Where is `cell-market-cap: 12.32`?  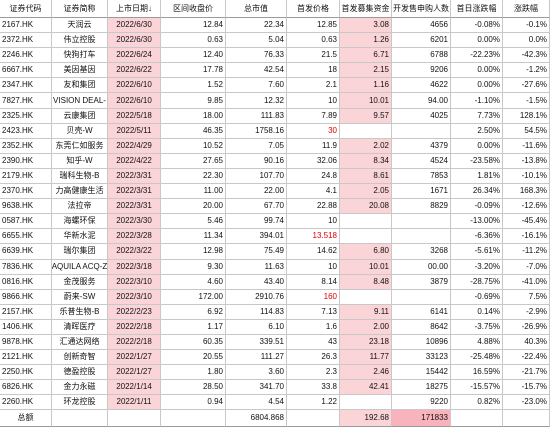
cell-market-cap: 12.32 is located at coordinates (256, 101).